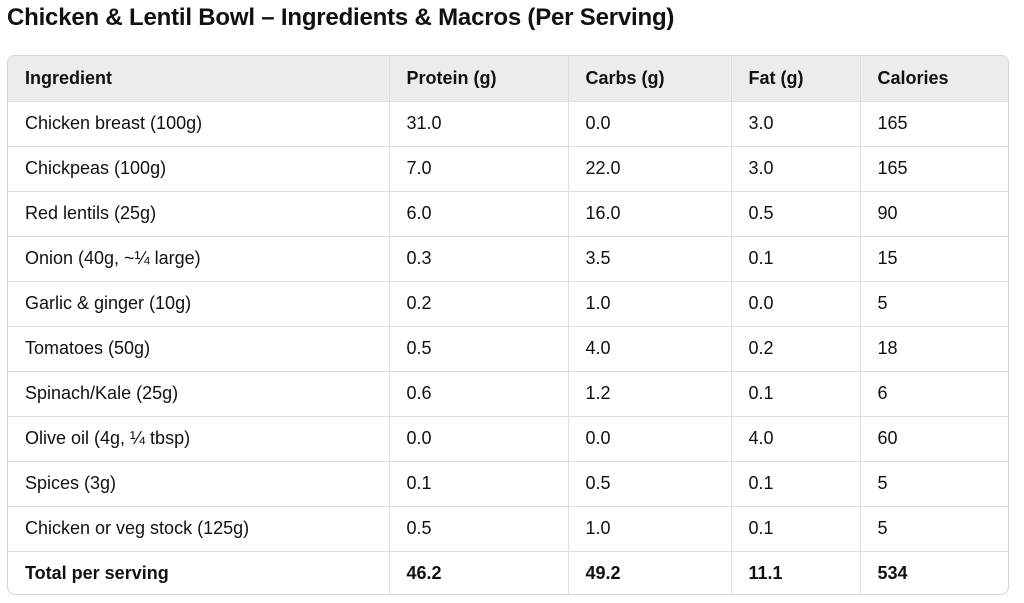 This screenshot has width=1024, height=603. I want to click on cell-ingredient: Red lentils (25g), so click(199, 214).